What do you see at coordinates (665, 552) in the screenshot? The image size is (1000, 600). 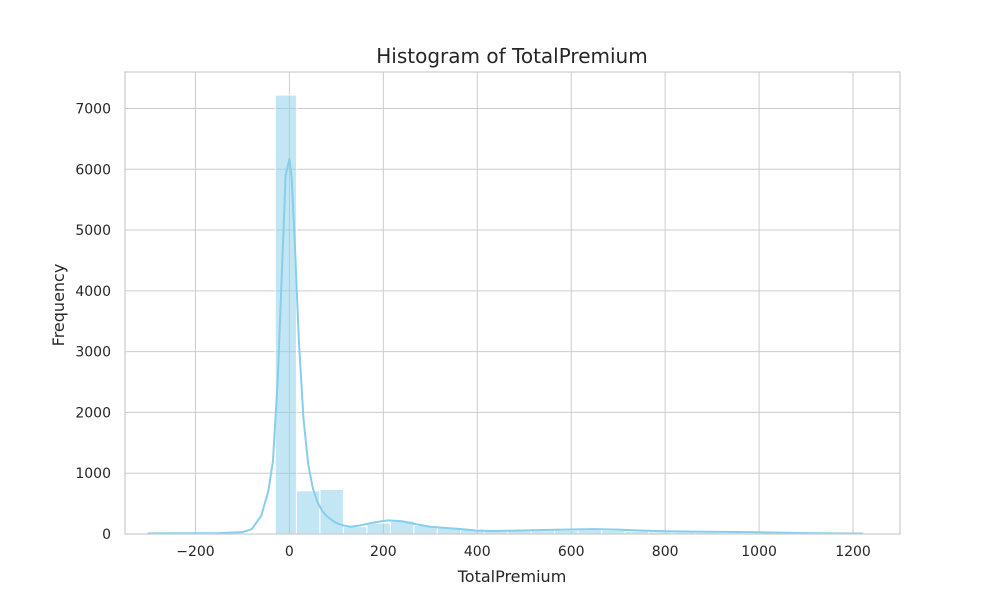 I see `x-tick-label: 800` at bounding box center [665, 552].